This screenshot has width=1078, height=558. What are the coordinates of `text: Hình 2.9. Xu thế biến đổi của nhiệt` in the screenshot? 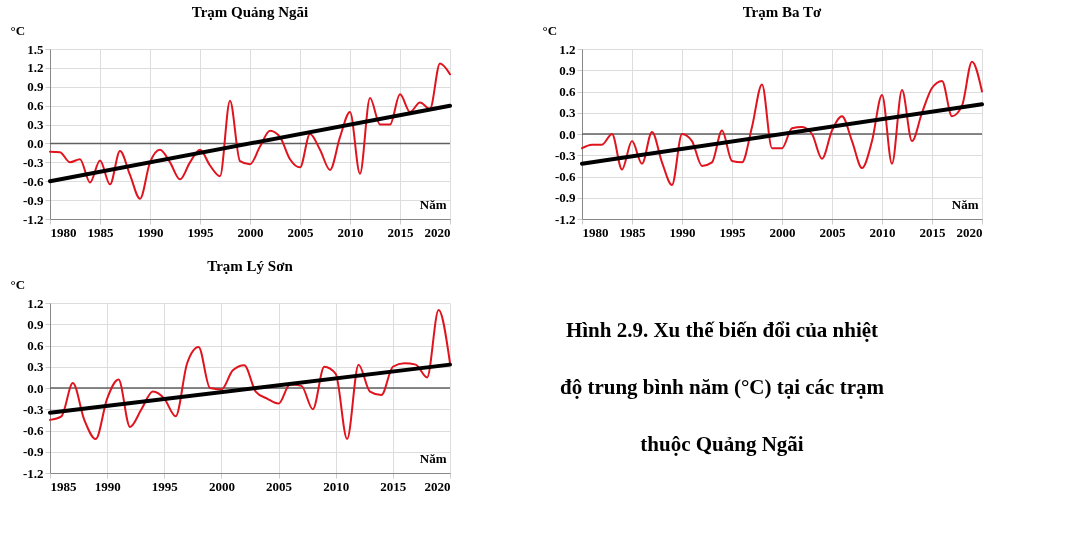 It's located at (722, 330).